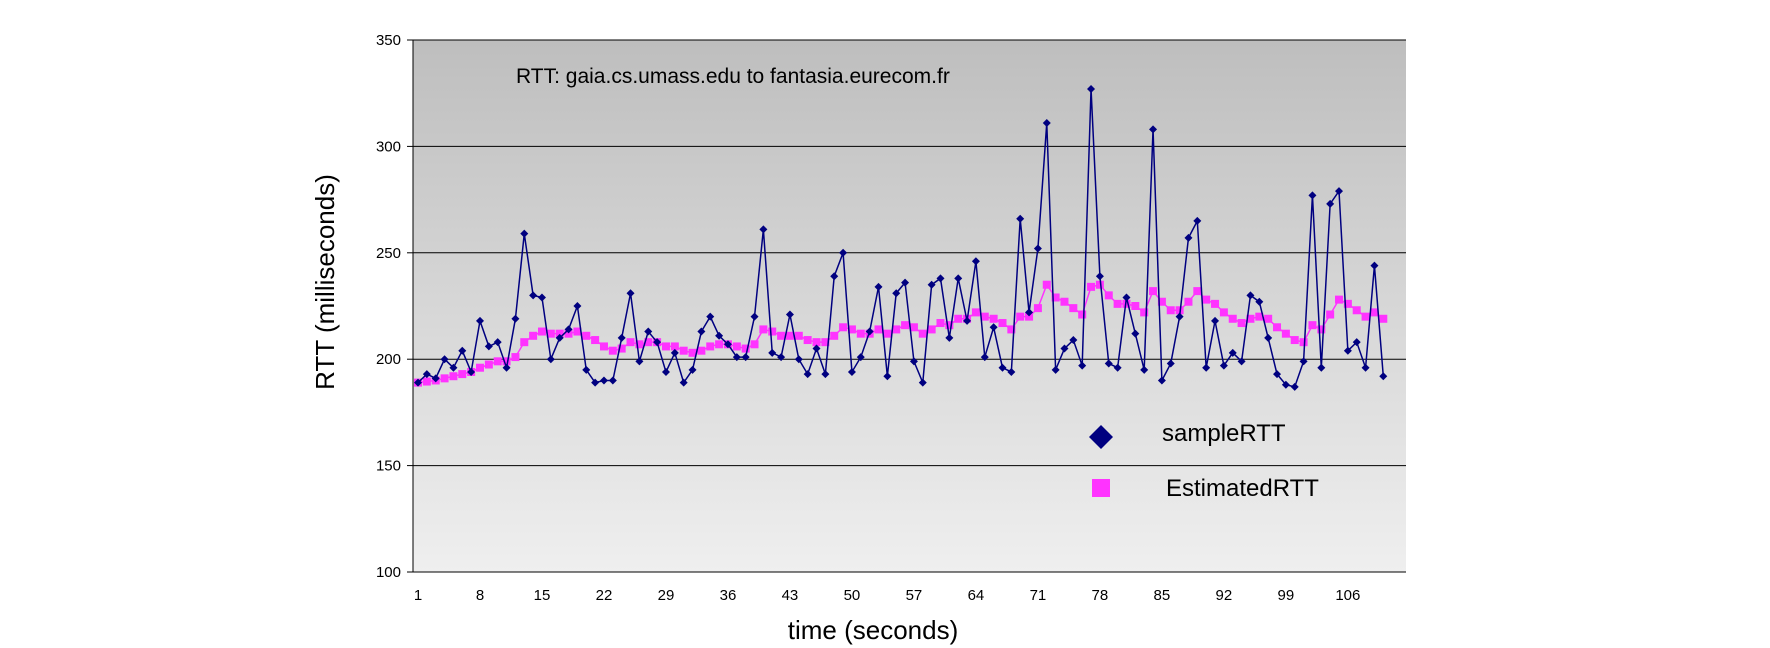 The width and height of the screenshot is (1770, 648). What do you see at coordinates (1101, 488) in the screenshot?
I see `legend-estimated-rtt-marker` at bounding box center [1101, 488].